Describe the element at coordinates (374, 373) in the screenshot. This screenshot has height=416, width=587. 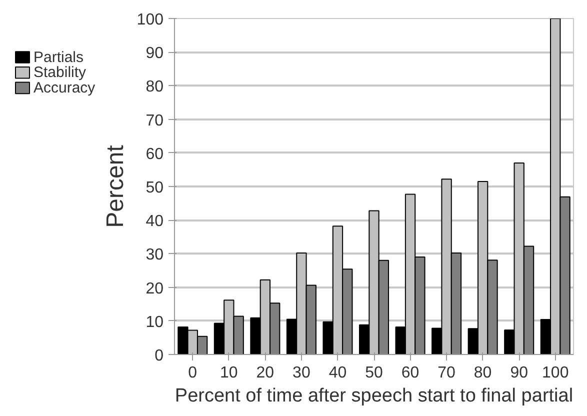
I see `x-tick-label: 50` at that location.